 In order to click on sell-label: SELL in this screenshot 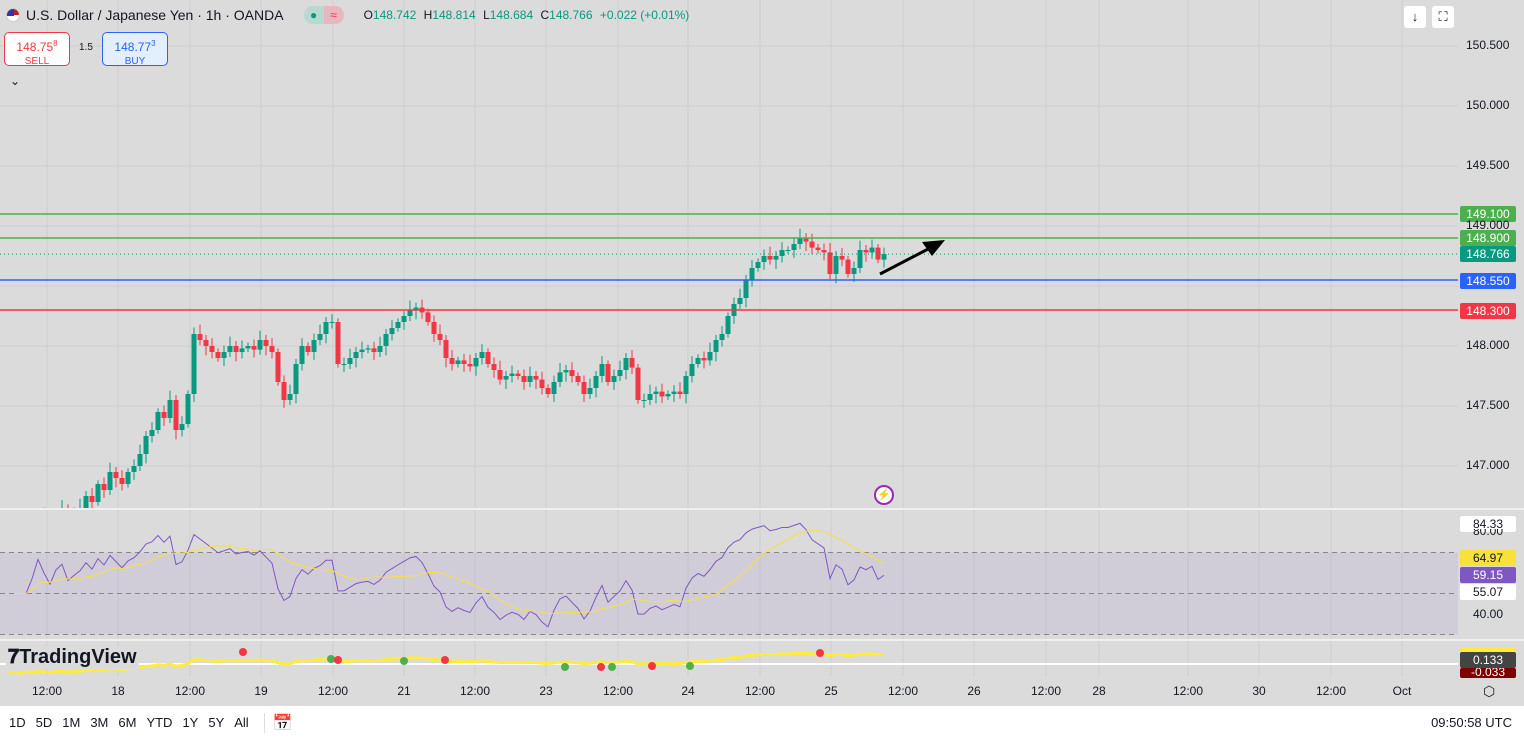, I will do `click(37, 61)`.